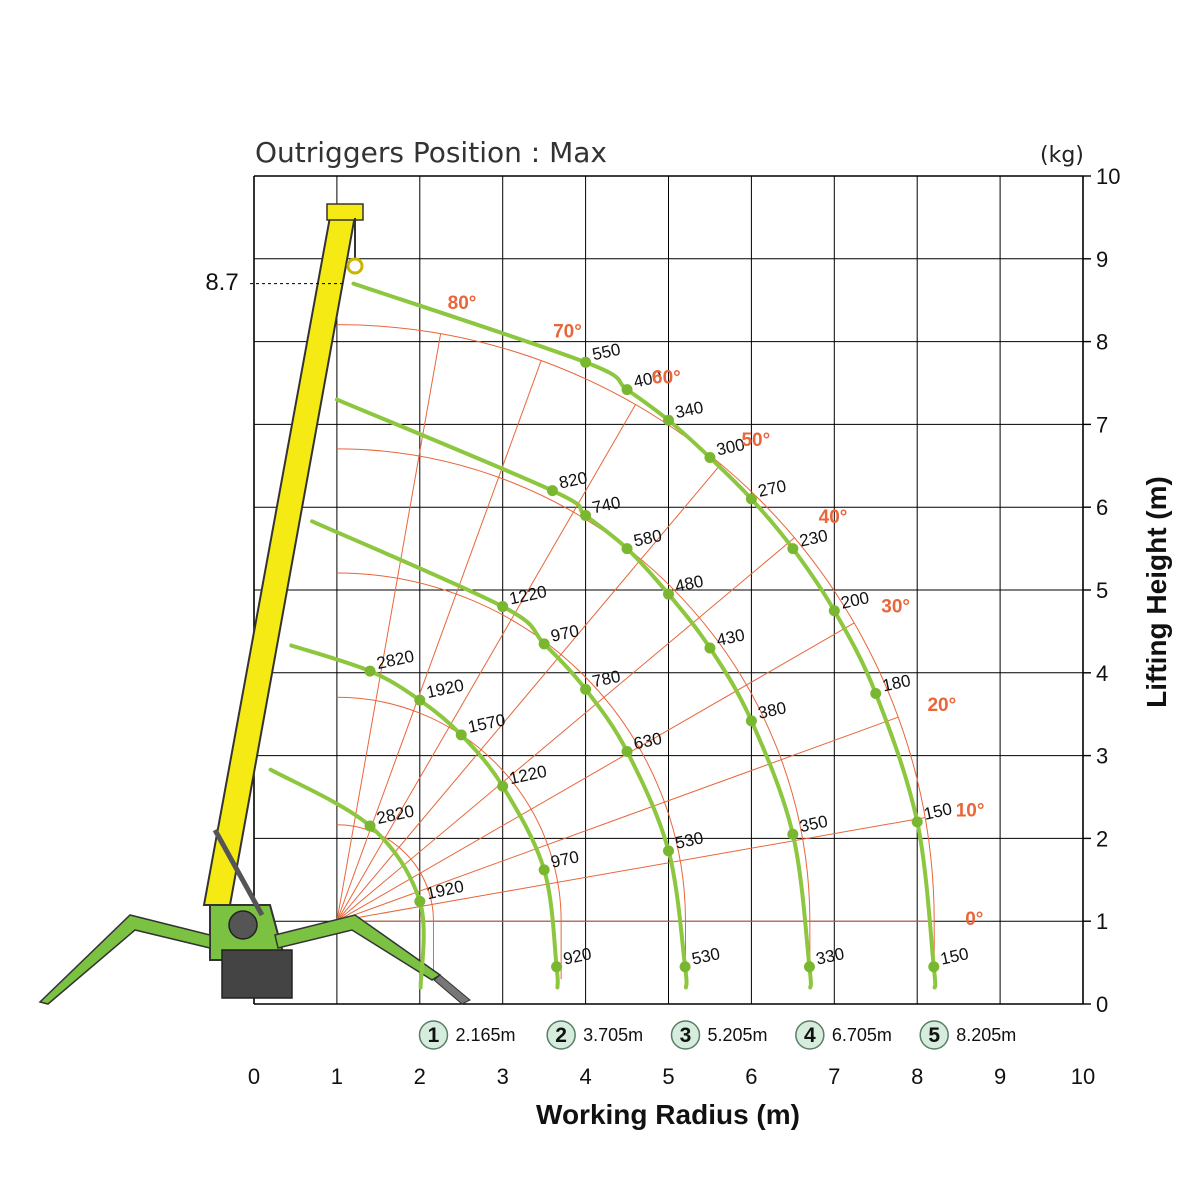 This screenshot has width=1200, height=1200. Describe the element at coordinates (772, 488) in the screenshot. I see `load-value: 270` at that location.